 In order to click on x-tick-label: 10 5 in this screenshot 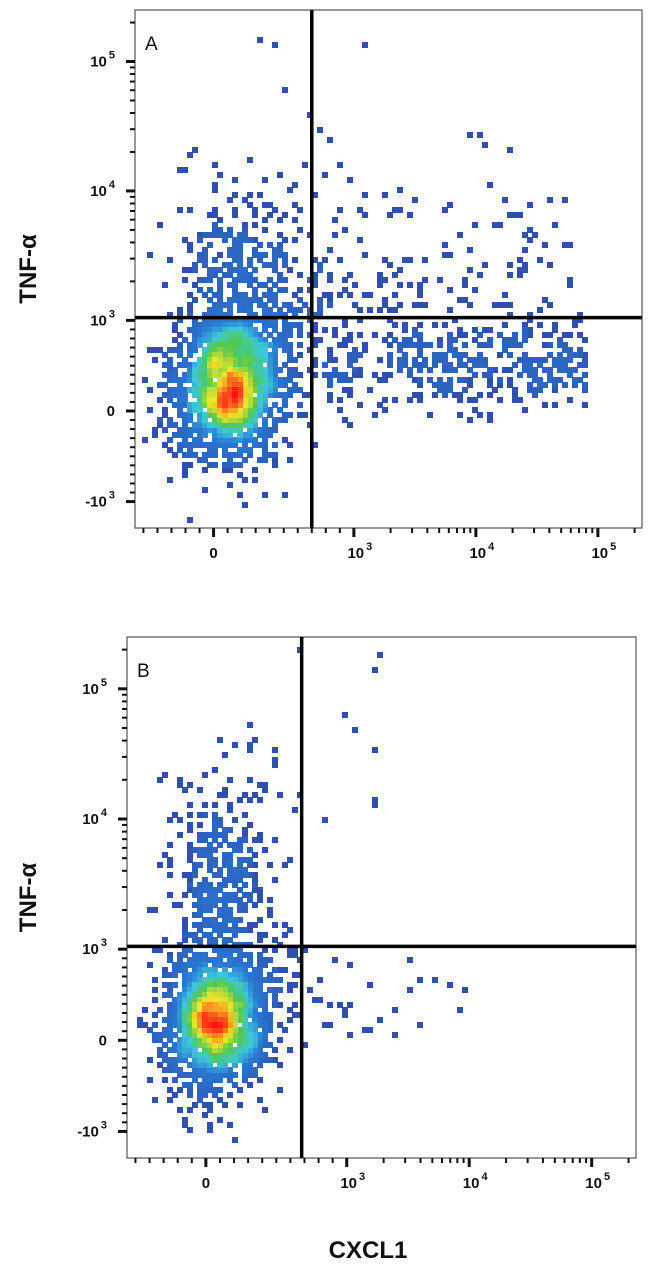, I will do `click(603, 551)`.